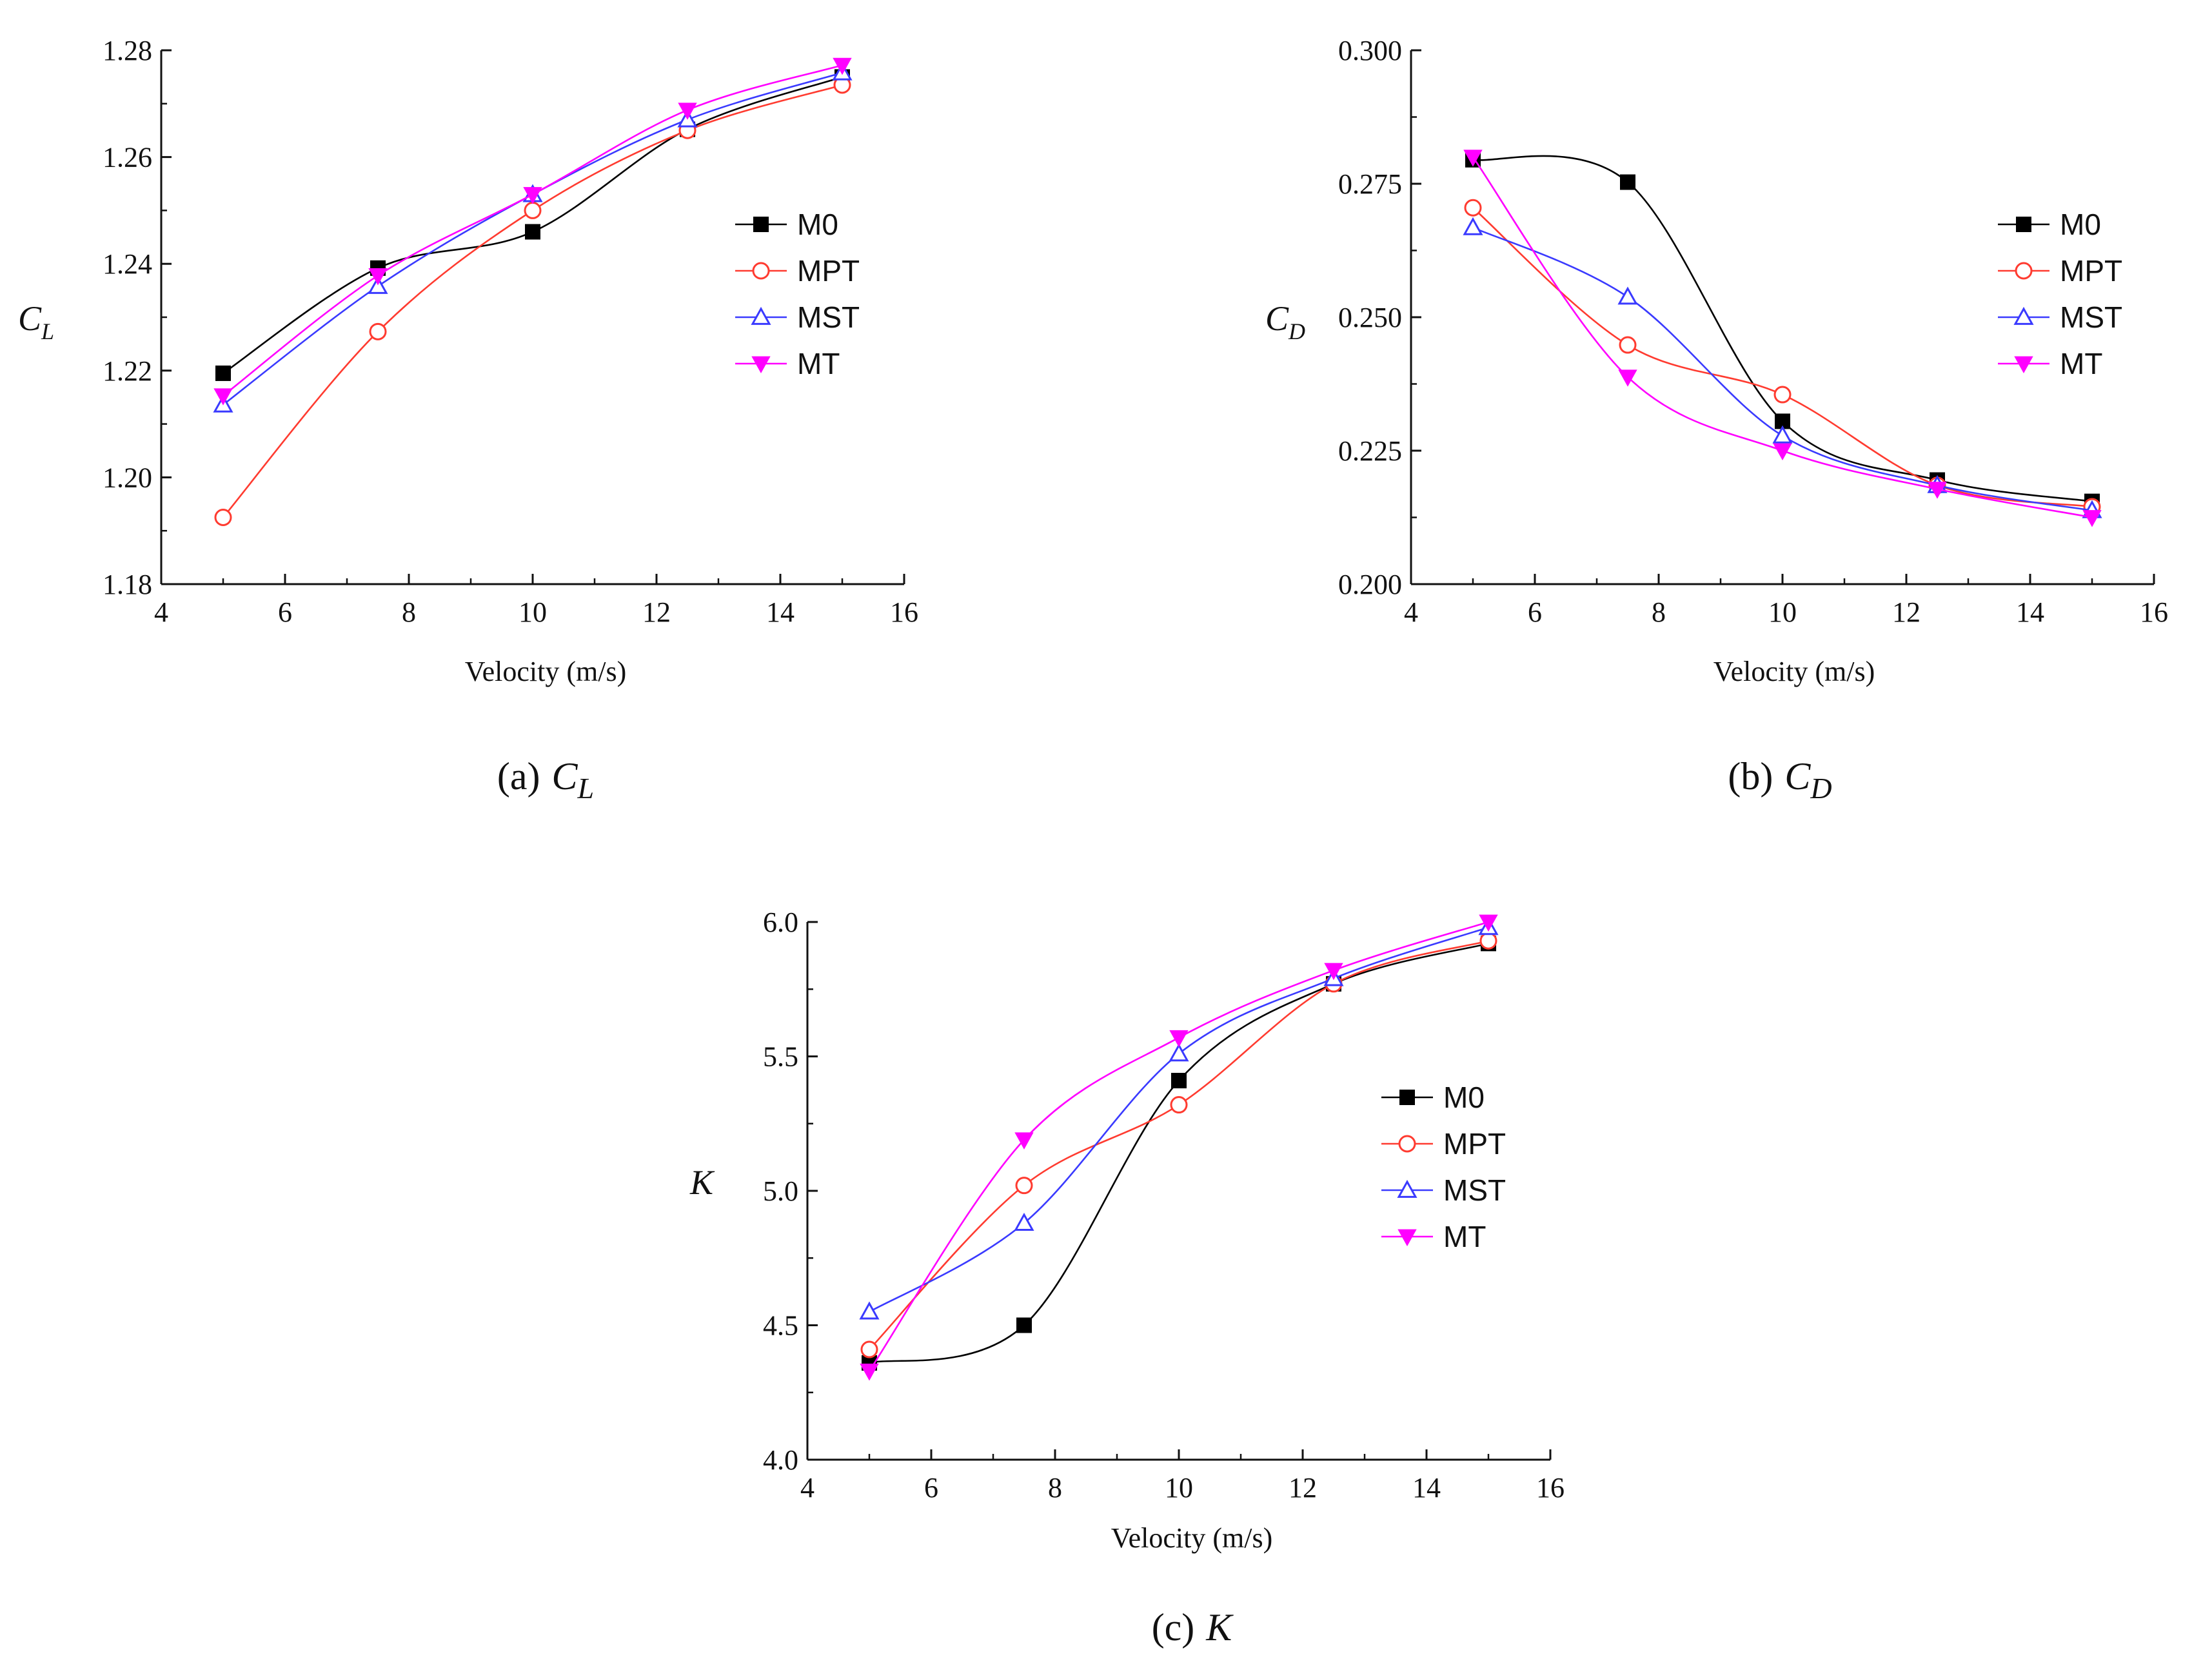 The height and width of the screenshot is (1666, 2212). I want to click on panel-c-mst-point, so click(869, 1310).